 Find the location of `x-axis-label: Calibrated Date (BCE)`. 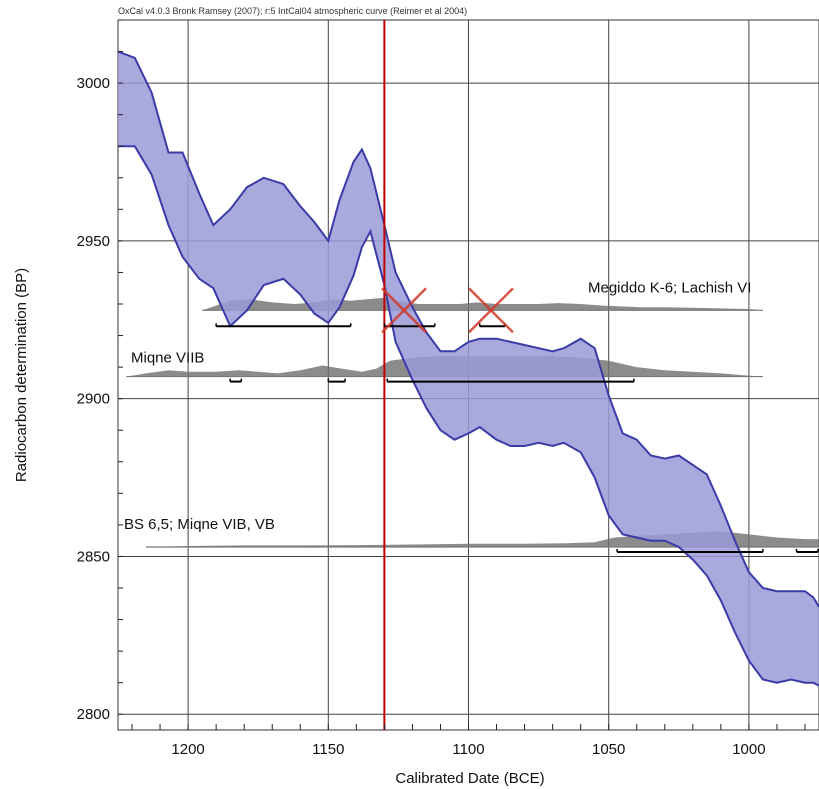

x-axis-label: Calibrated Date (BCE) is located at coordinates (469, 778).